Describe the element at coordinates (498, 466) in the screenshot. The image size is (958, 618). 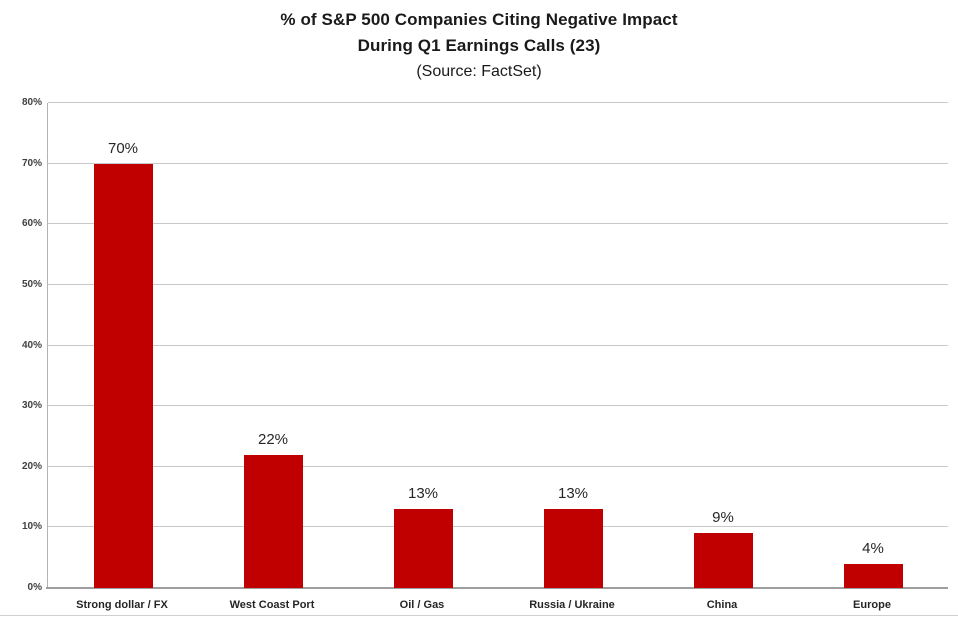
I see `gridline-20%` at that location.